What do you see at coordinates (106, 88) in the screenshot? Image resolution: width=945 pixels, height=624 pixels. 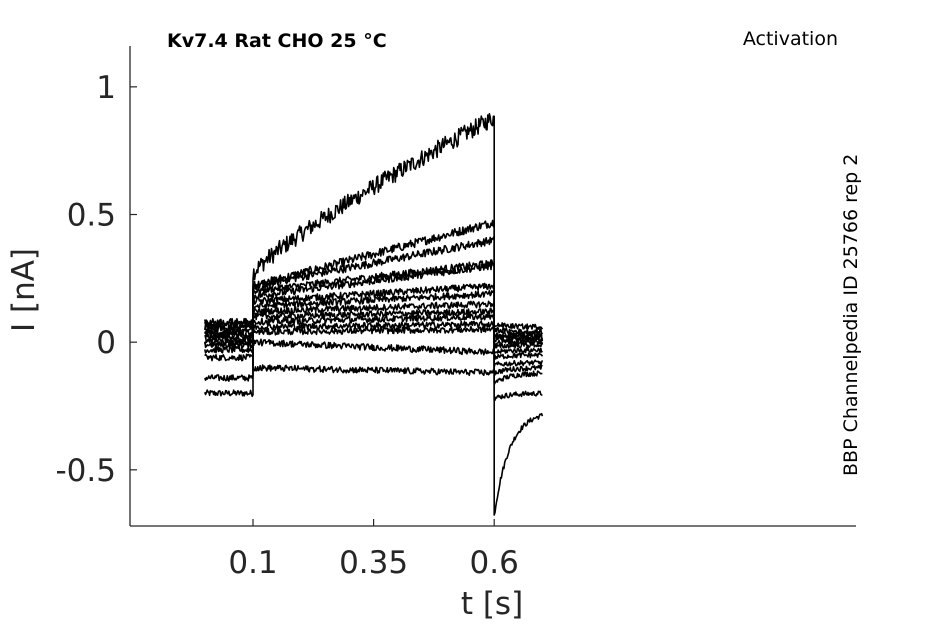 I see `y-tick-label: 1` at bounding box center [106, 88].